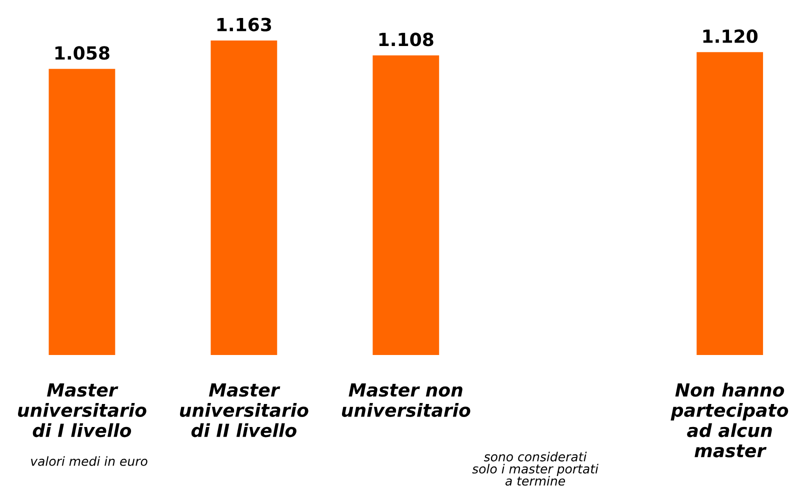 The height and width of the screenshot is (493, 793). What do you see at coordinates (730, 36) in the screenshot?
I see `data-label: 1.120` at bounding box center [730, 36].